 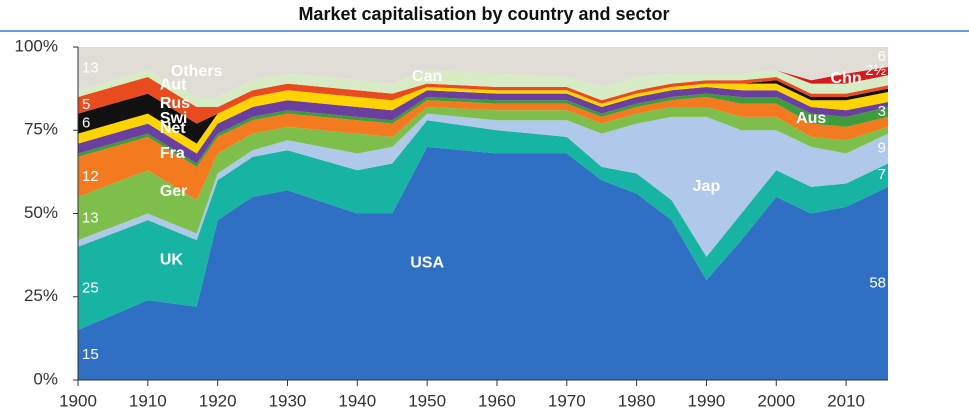 What do you see at coordinates (90, 354) in the screenshot?
I see `value-label: 15` at bounding box center [90, 354].